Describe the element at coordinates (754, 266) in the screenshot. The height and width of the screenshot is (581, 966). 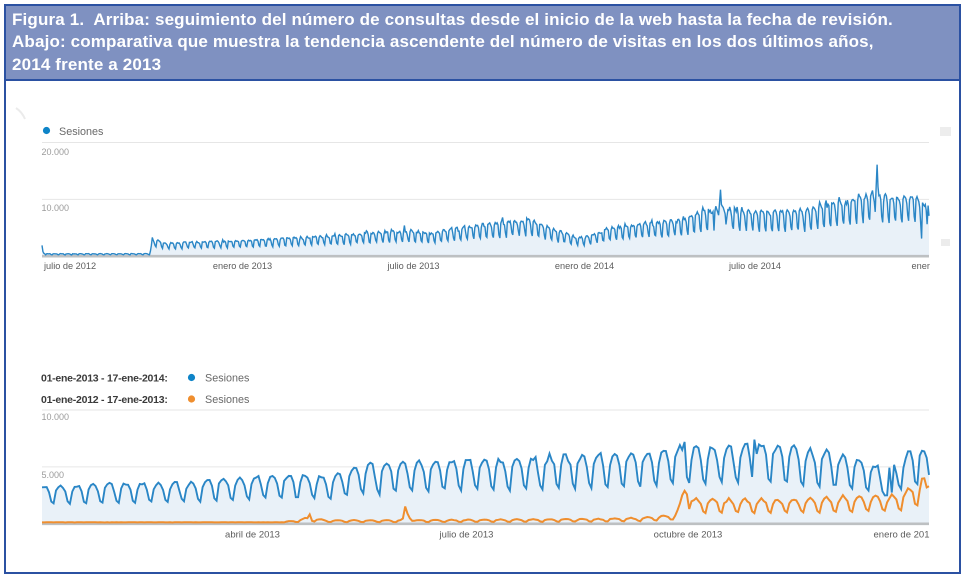
I see `svg-text: julio de 2014` at that location.